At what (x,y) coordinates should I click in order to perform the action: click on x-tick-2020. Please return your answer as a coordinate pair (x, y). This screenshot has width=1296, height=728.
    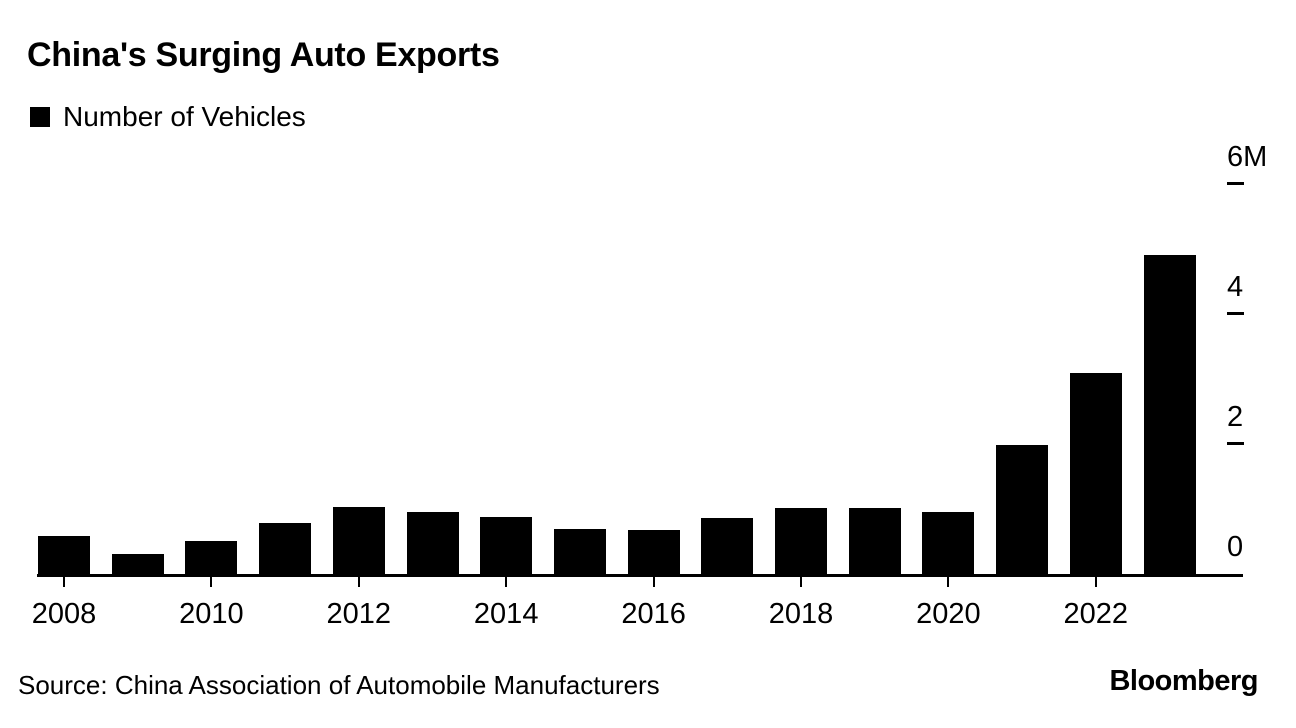
    Looking at the image, I should click on (948, 582).